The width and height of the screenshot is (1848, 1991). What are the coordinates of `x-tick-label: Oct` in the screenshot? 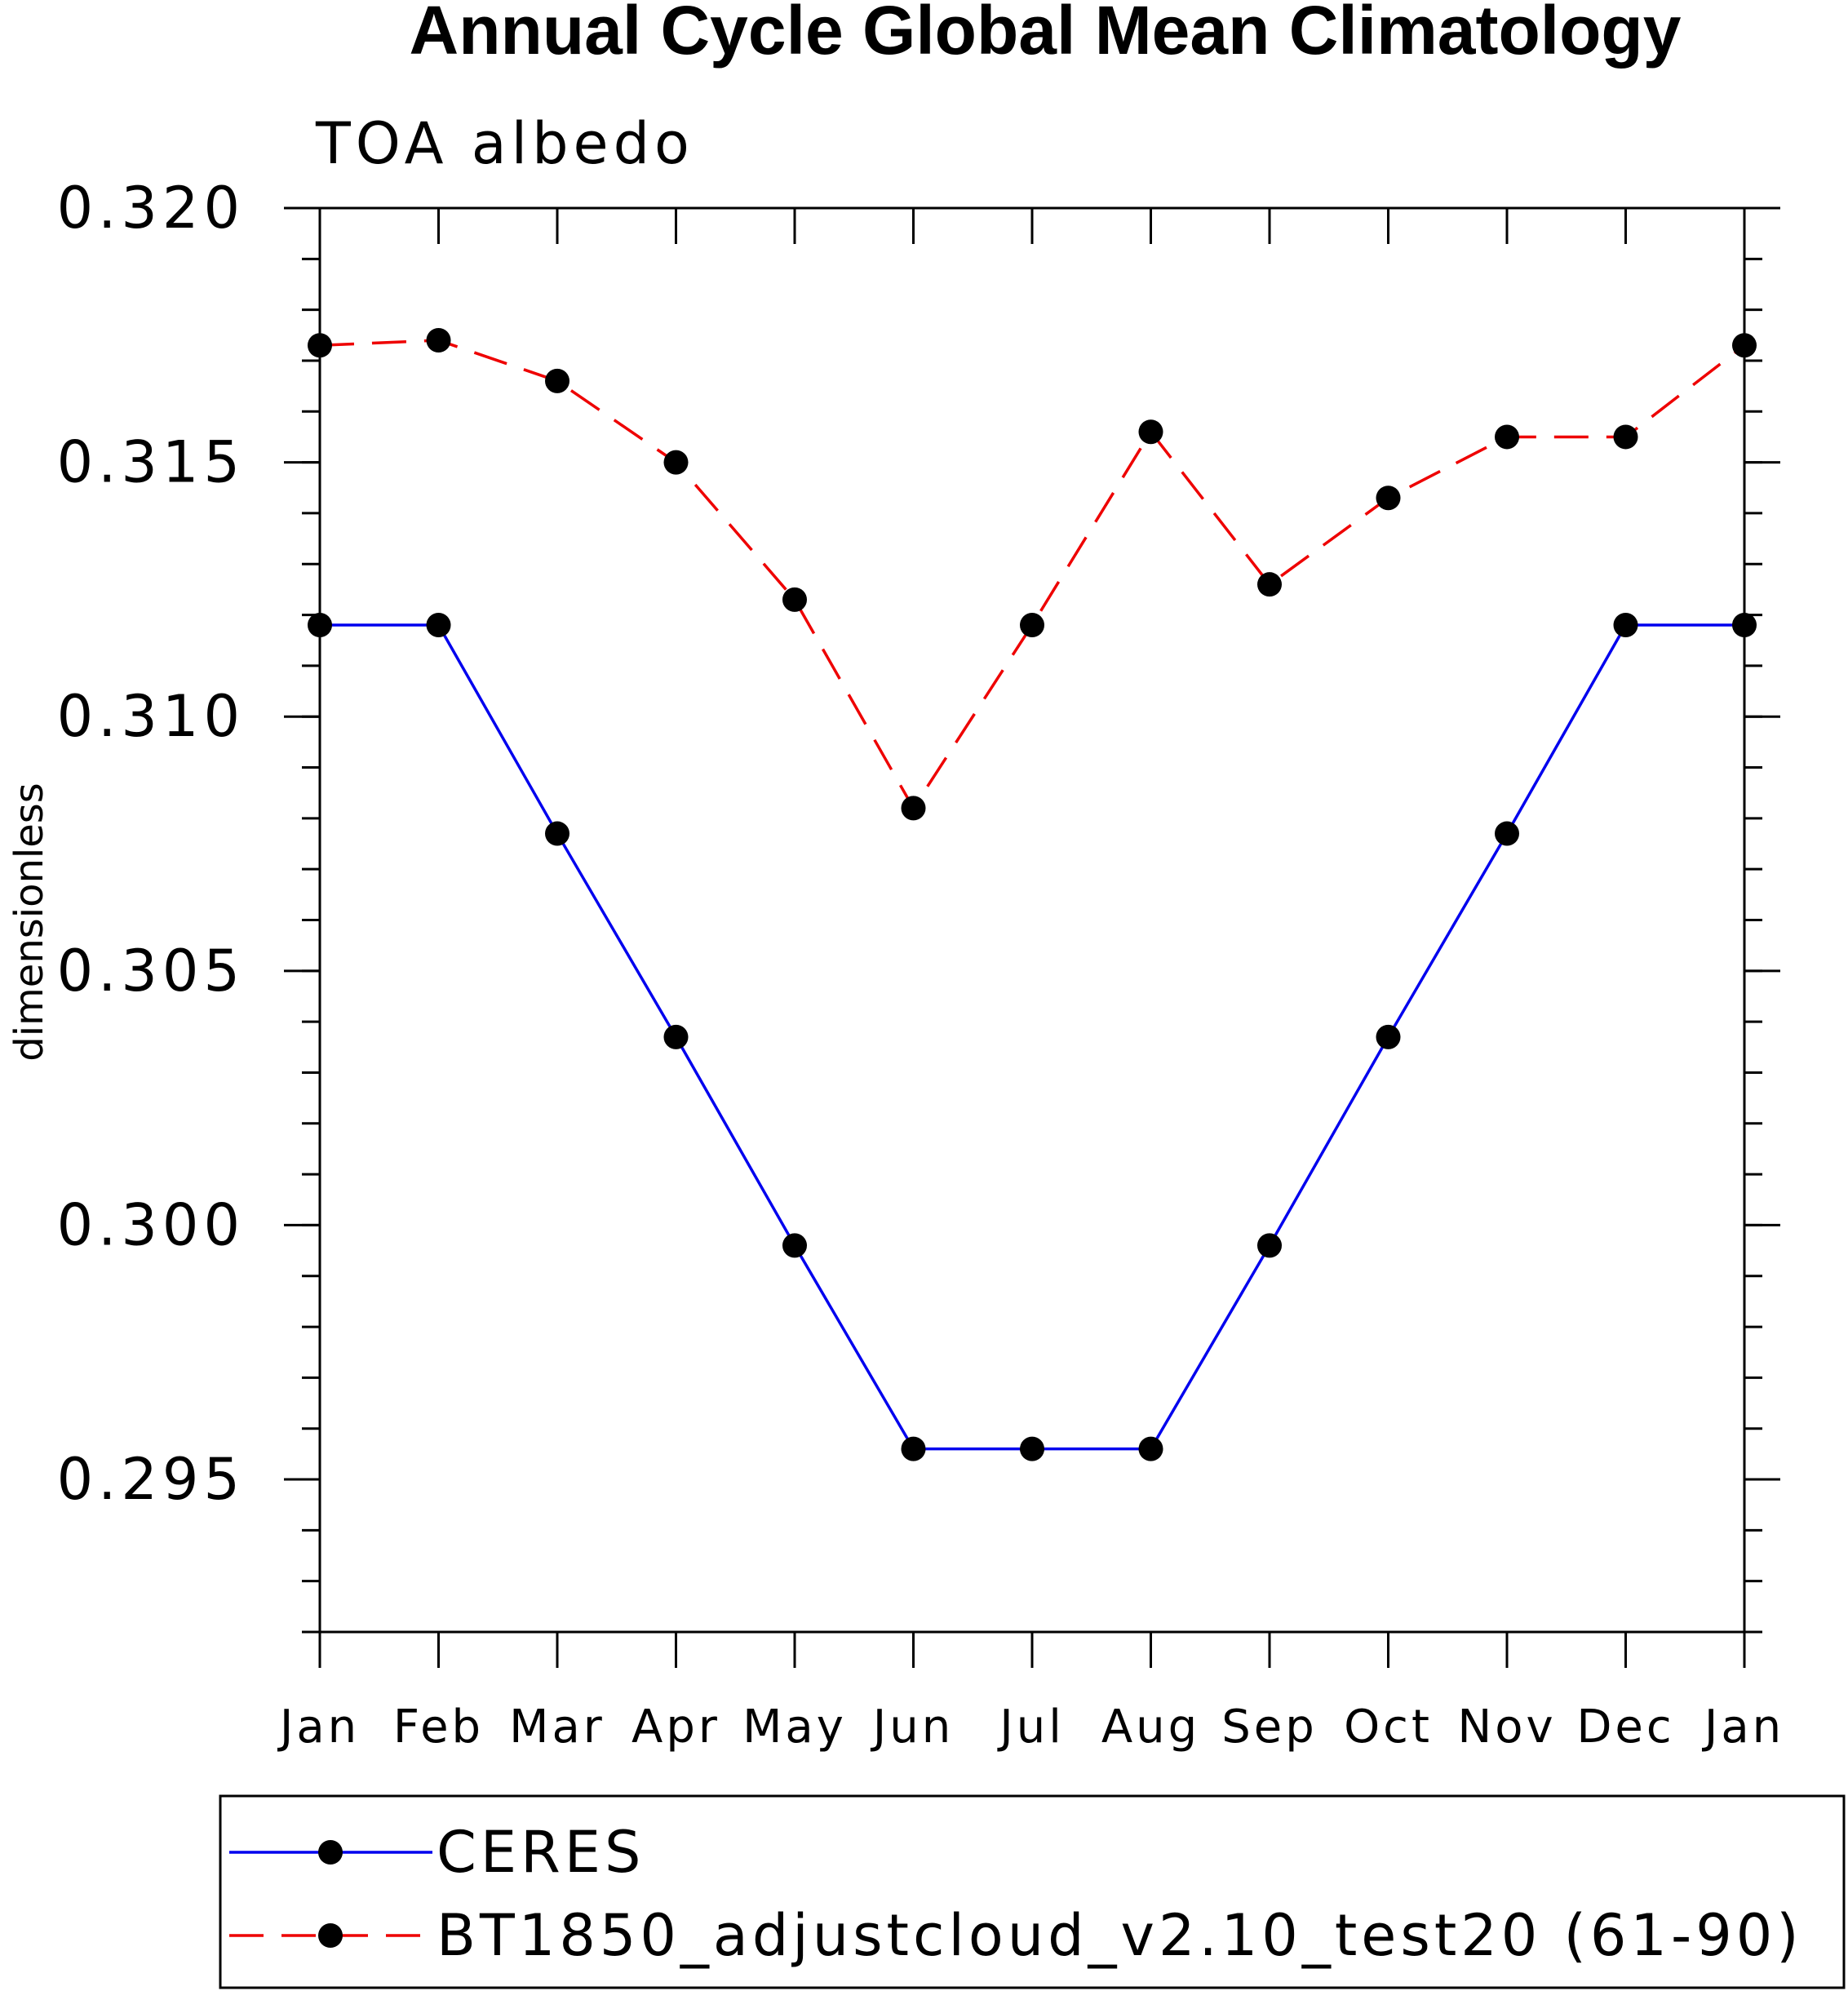 It's located at (1388, 1727).